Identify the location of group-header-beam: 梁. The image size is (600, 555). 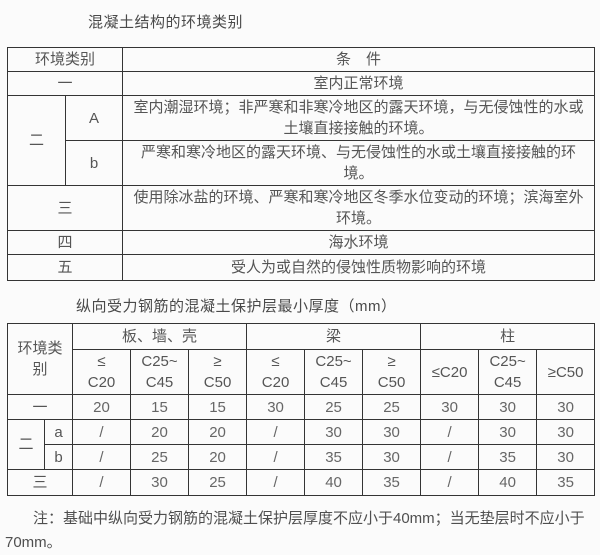
(334, 336).